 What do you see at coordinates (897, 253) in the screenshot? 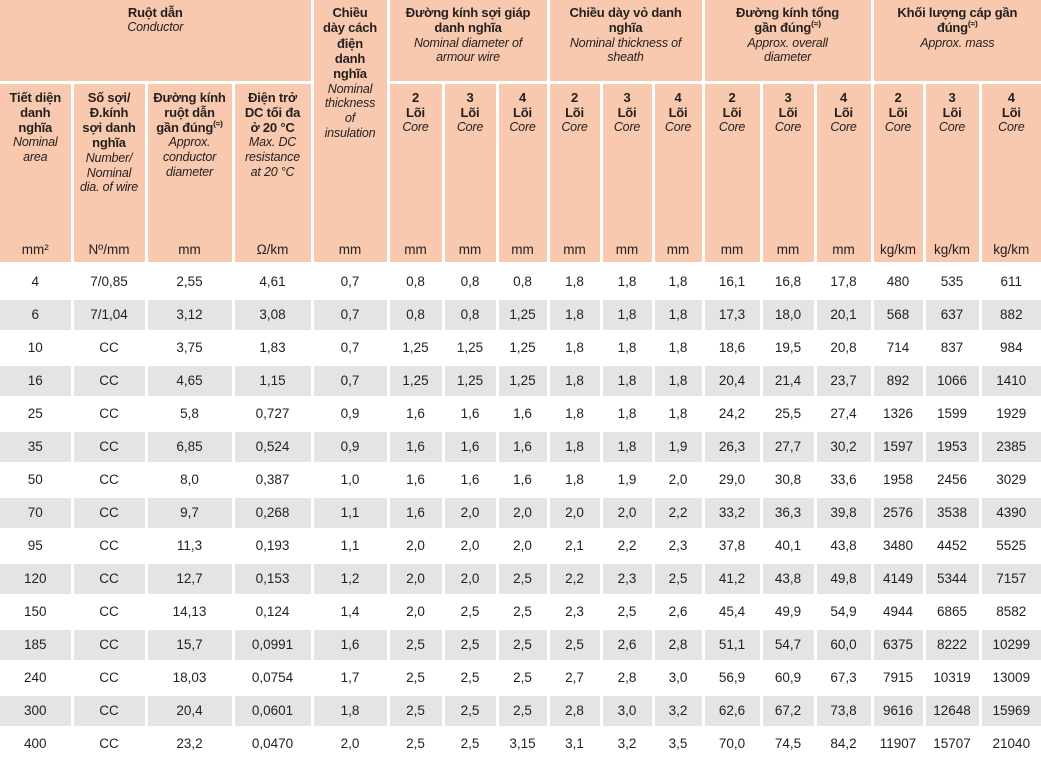
I see `unit-cell: kg/km` at bounding box center [897, 253].